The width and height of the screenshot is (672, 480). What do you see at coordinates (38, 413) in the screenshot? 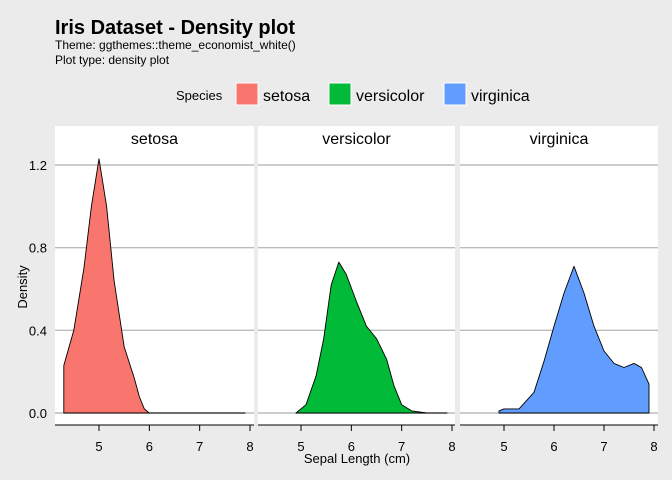
I see `y-tick-label-0: 0.0` at bounding box center [38, 413].